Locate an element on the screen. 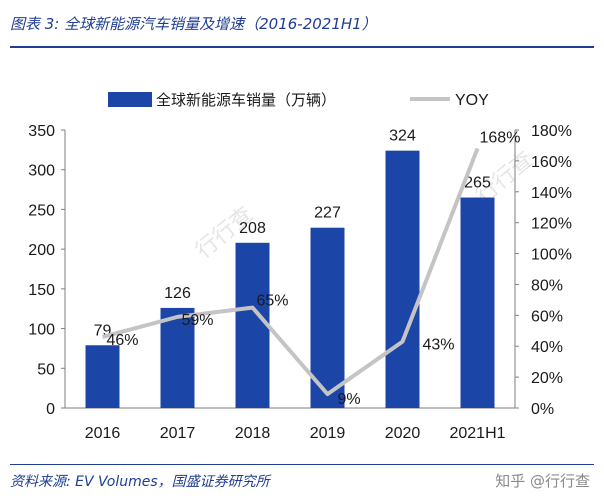  right-tick-label: 80% is located at coordinates (547, 285).